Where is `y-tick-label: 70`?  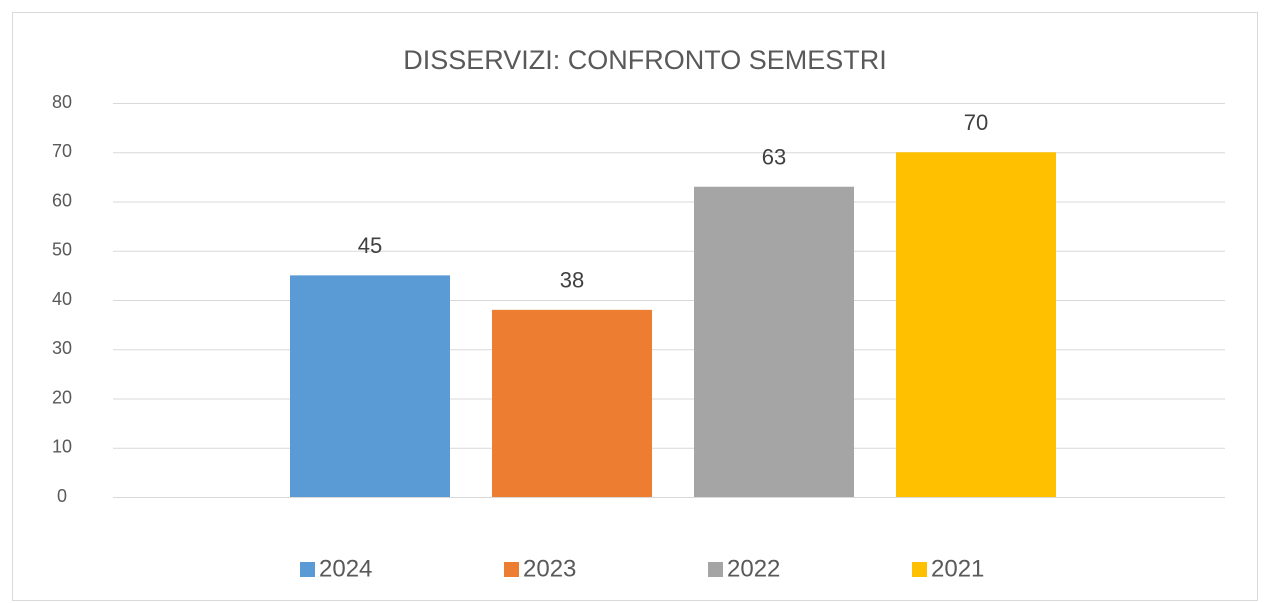 y-tick-label: 70 is located at coordinates (62, 151).